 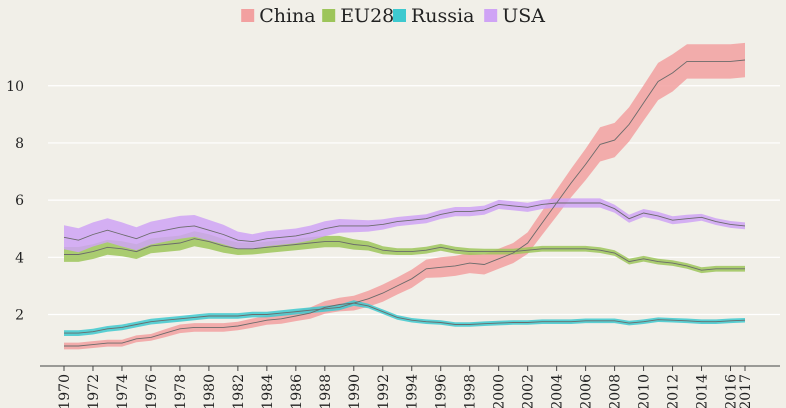 What do you see at coordinates (746, 391) in the screenshot?
I see `x-tick-label: 2017` at bounding box center [746, 391].